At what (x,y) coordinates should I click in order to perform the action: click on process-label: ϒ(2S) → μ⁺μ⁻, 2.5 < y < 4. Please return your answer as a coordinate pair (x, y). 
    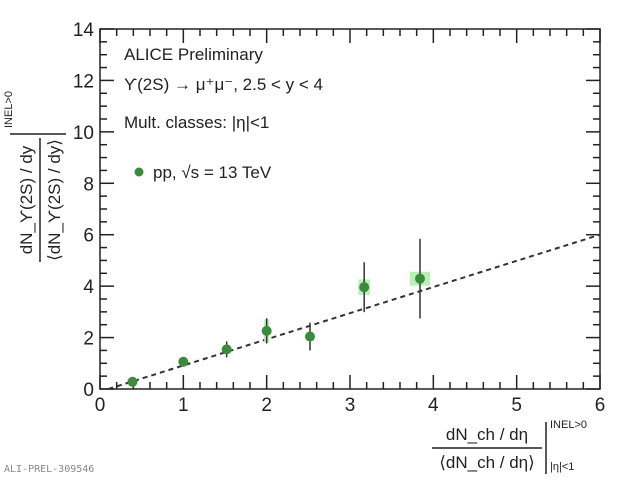
    Looking at the image, I should click on (223, 84).